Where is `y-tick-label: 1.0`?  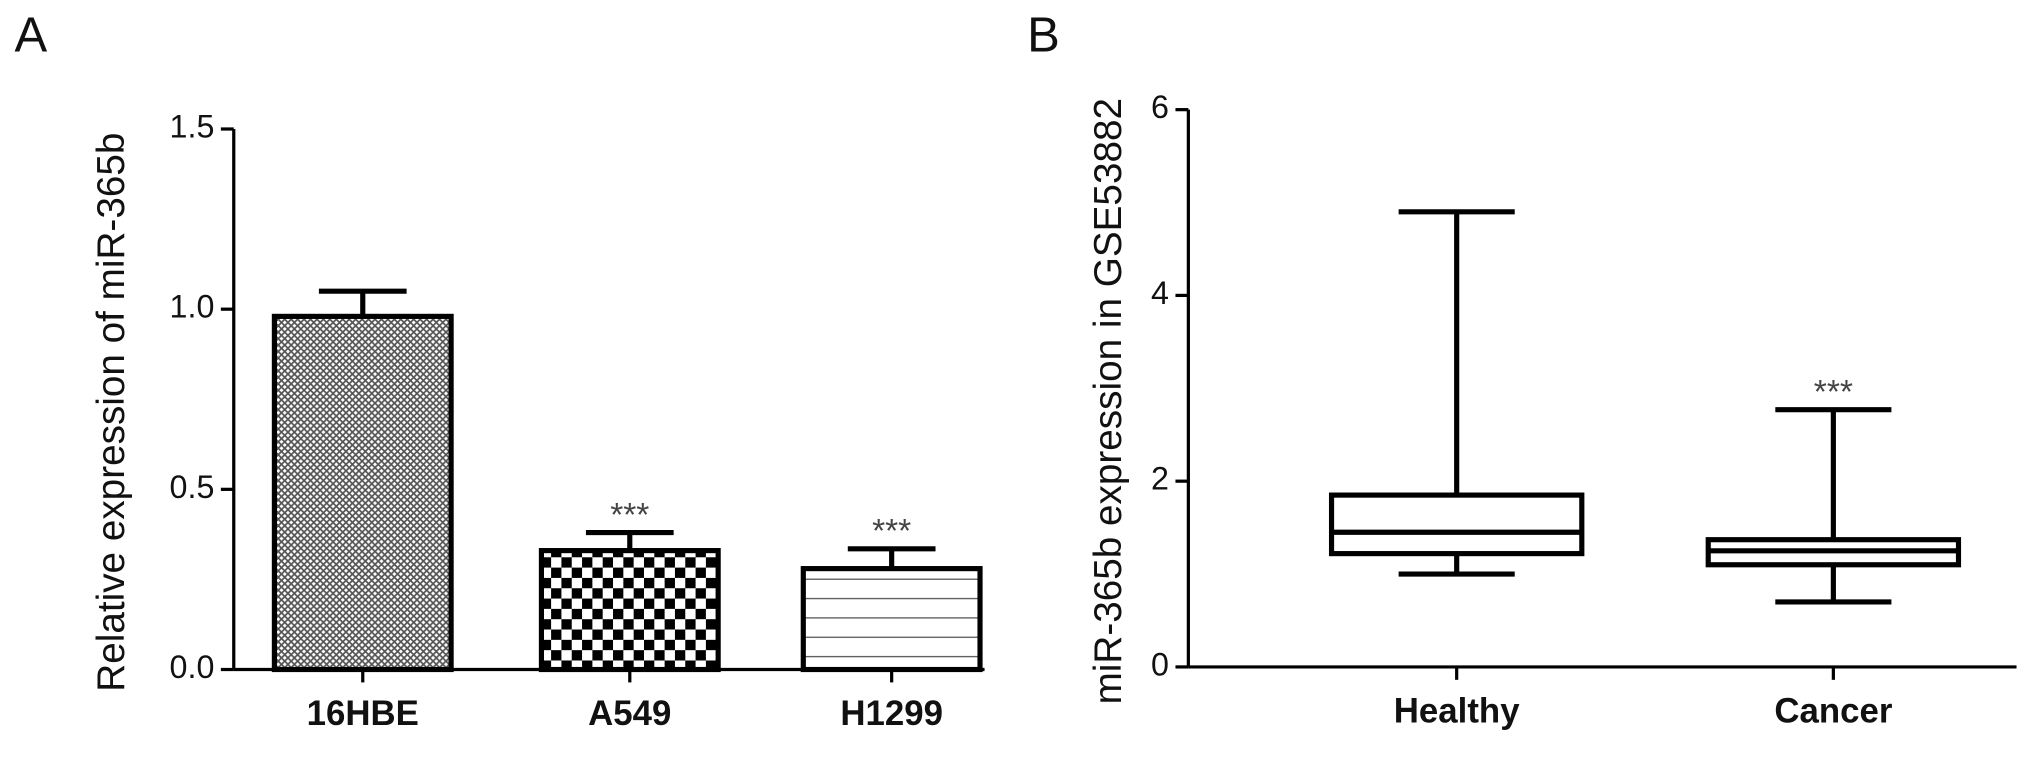 y-tick-label: 1.0 is located at coordinates (192, 307).